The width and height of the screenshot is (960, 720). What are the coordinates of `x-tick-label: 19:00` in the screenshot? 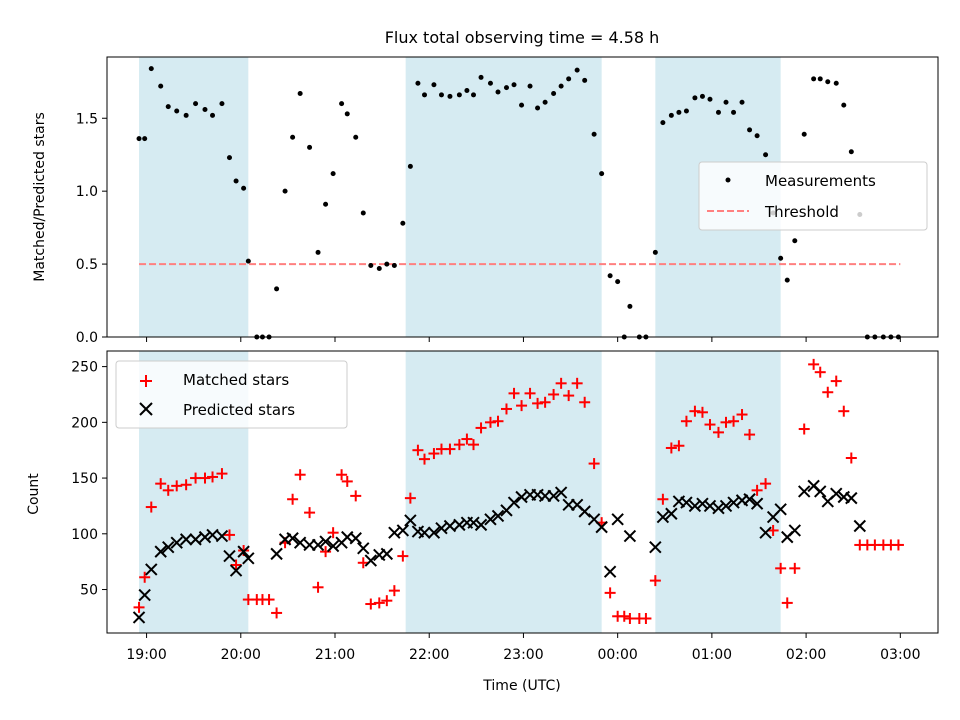 It's located at (146, 655).